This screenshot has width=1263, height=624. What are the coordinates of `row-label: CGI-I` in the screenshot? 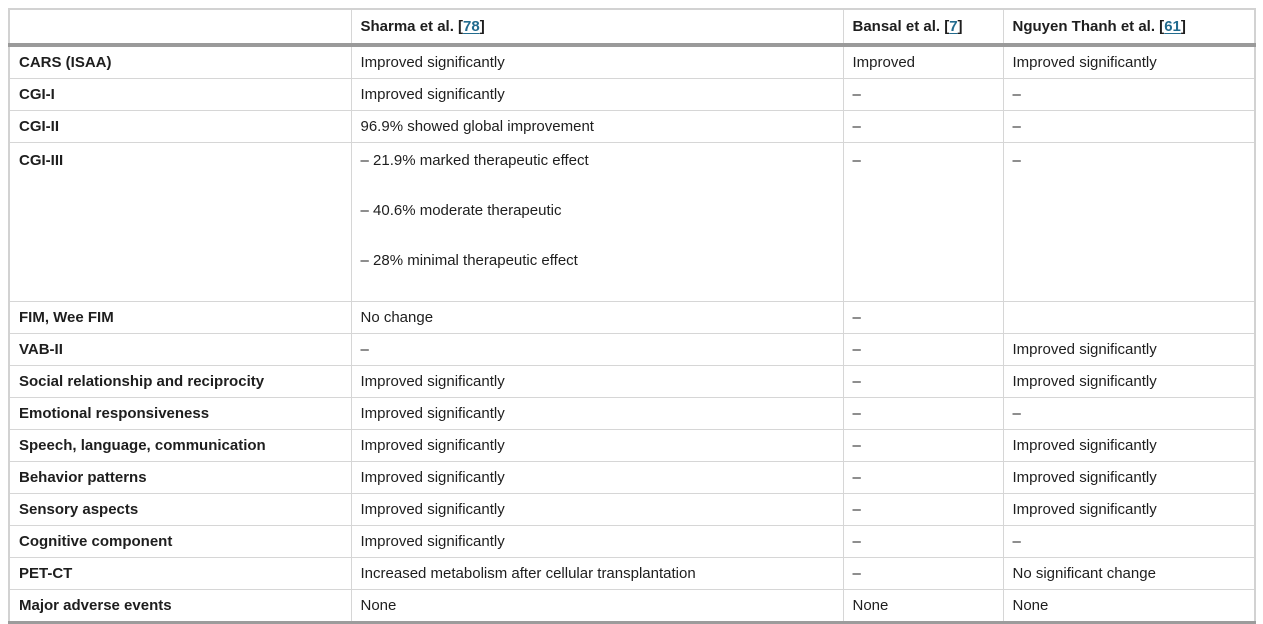 It's located at (180, 94).